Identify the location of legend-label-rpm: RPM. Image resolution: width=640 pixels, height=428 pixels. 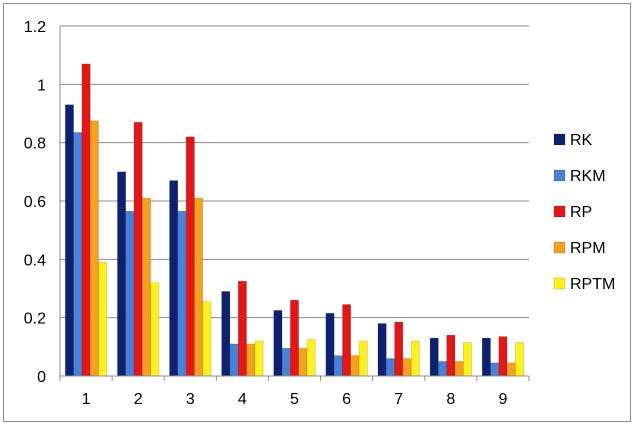
(588, 248).